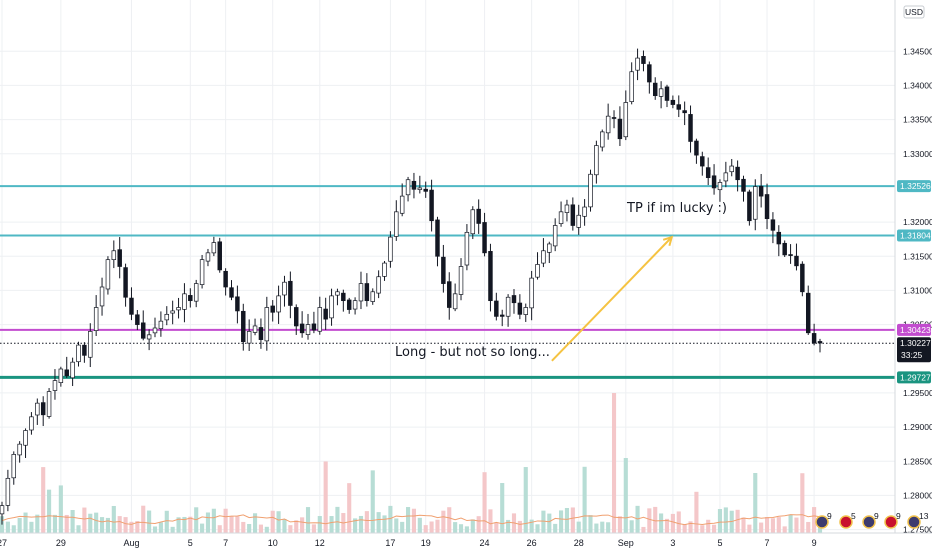 The image size is (932, 555). I want to click on time-axis-bg, so click(466, 541).